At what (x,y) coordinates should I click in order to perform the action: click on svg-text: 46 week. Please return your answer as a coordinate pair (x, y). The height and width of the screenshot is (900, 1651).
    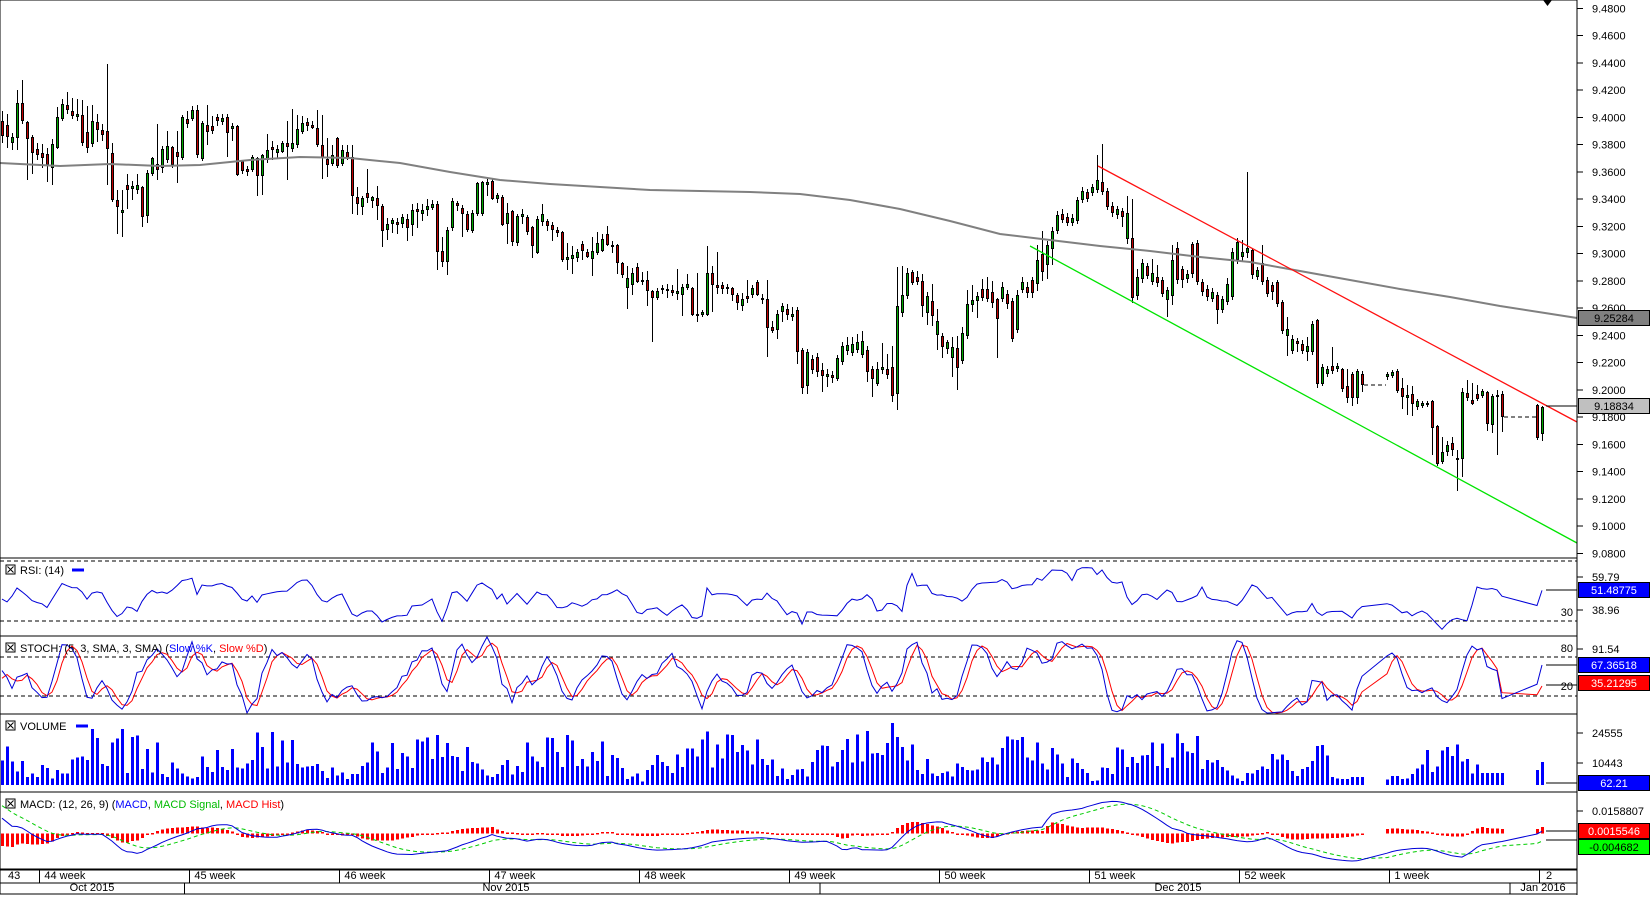
    Looking at the image, I should click on (364, 876).